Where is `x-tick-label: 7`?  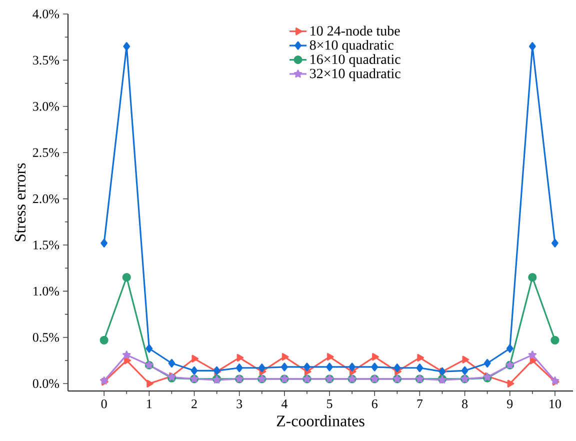 x-tick-label: 7 is located at coordinates (420, 404).